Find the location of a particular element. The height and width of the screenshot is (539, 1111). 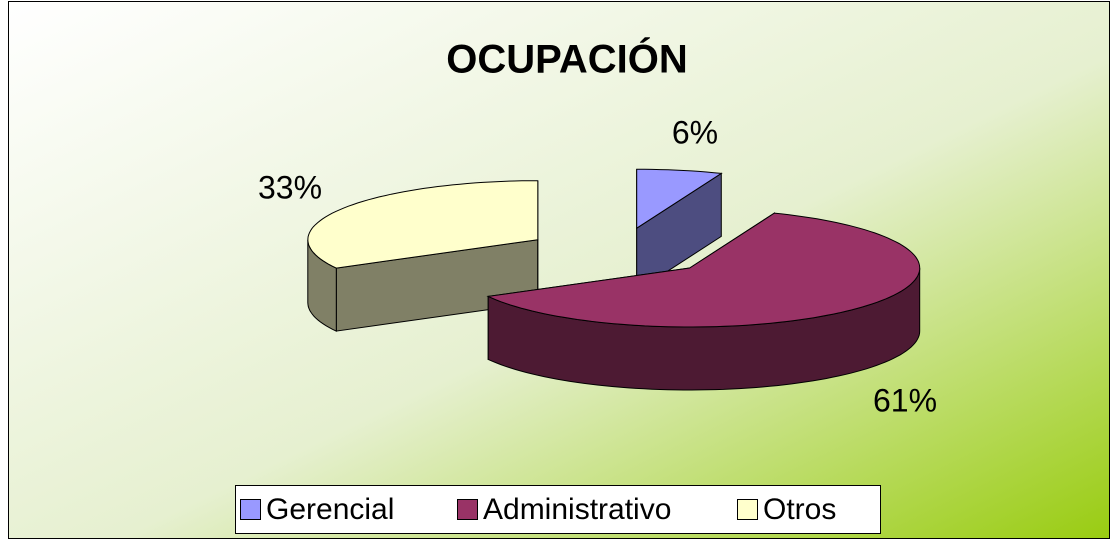

legend-label: Otros is located at coordinates (799, 509).